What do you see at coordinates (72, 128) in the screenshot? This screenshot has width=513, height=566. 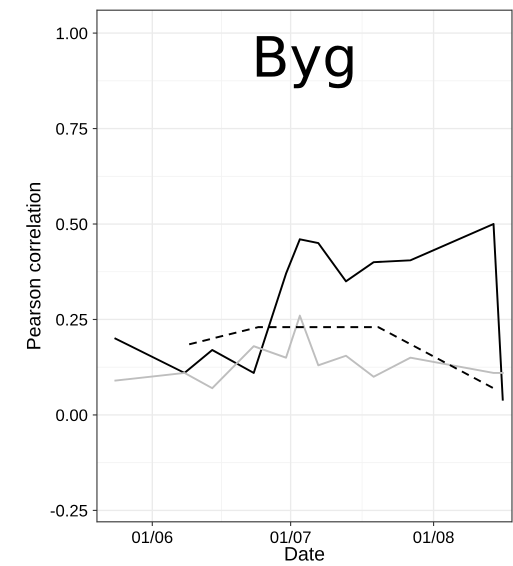 I see `y-tick-label: 0.75` at bounding box center [72, 128].